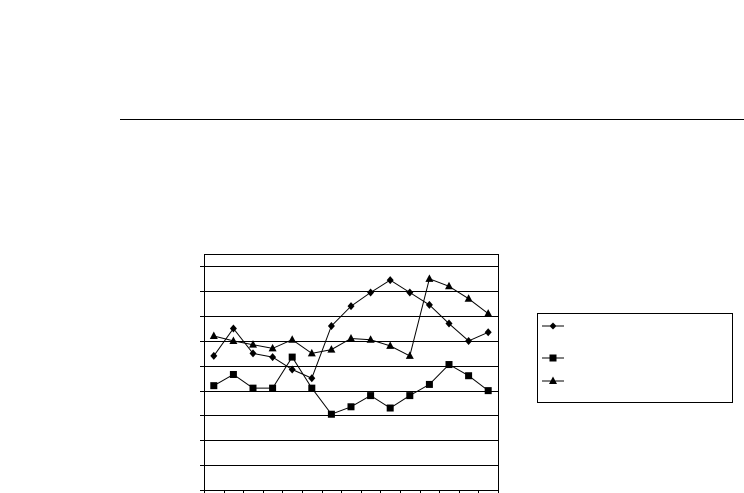  What do you see at coordinates (432, 119) in the screenshot?
I see `header-rule` at bounding box center [432, 119].